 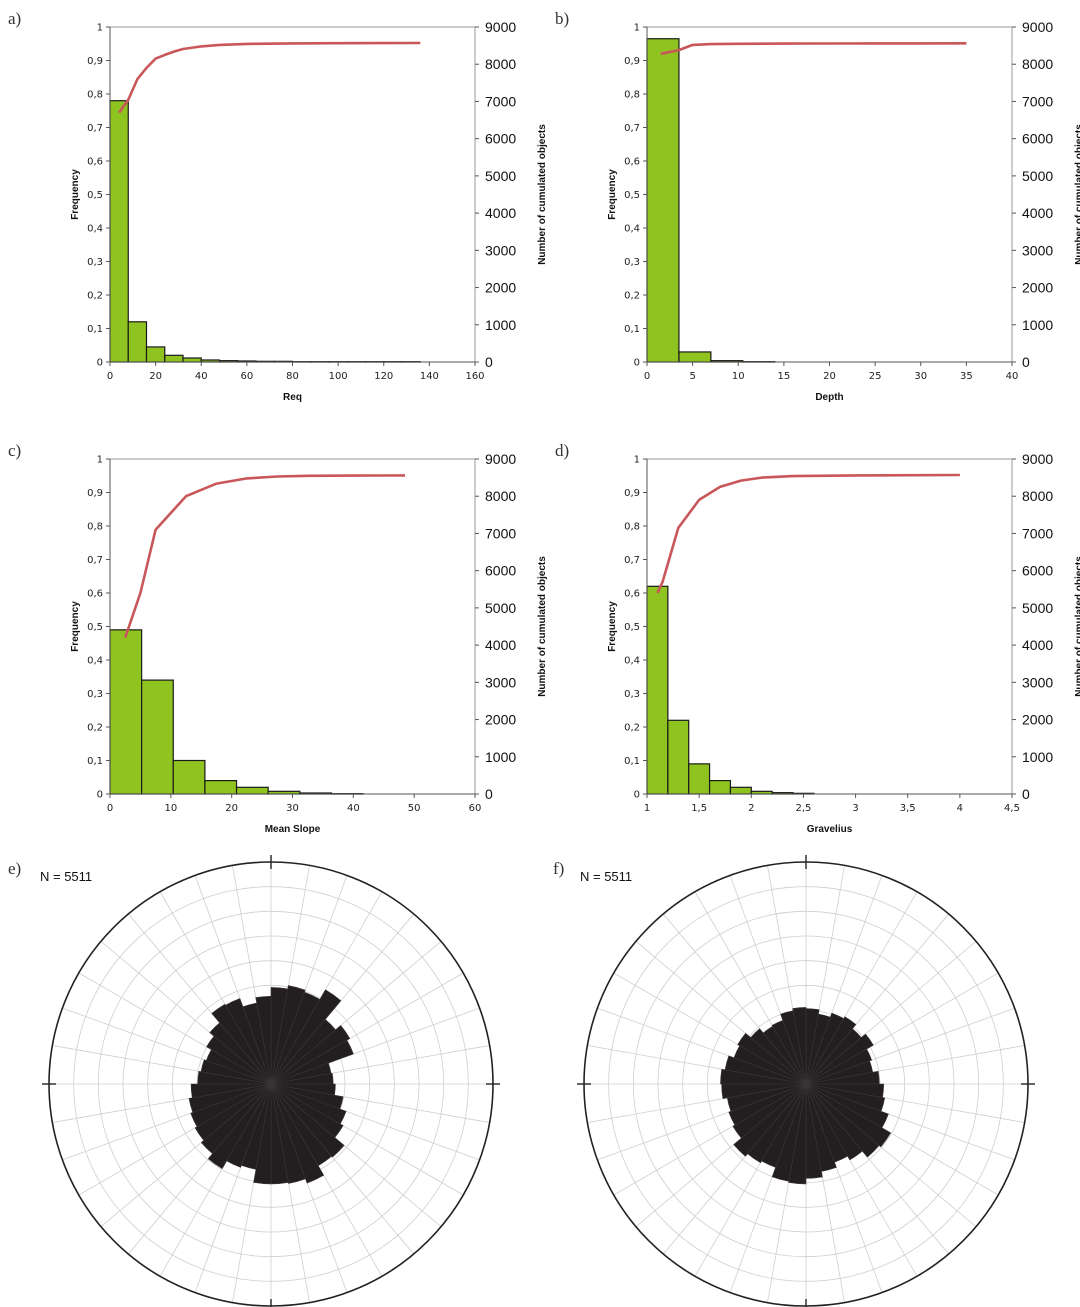 I want to click on x-tick-label-b: 10, so click(x=738, y=376).